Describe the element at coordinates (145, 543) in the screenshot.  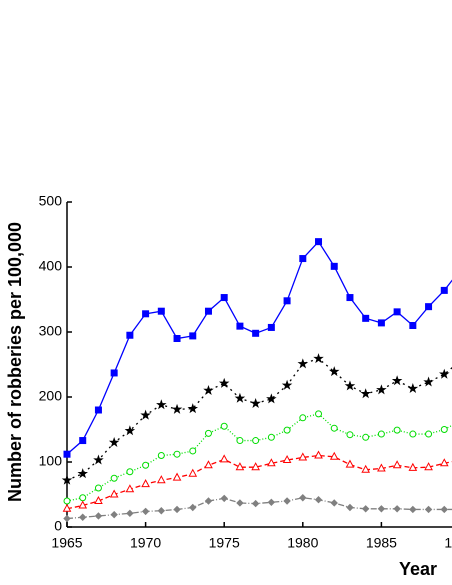
I see `x-tick-label: 1970` at that location.